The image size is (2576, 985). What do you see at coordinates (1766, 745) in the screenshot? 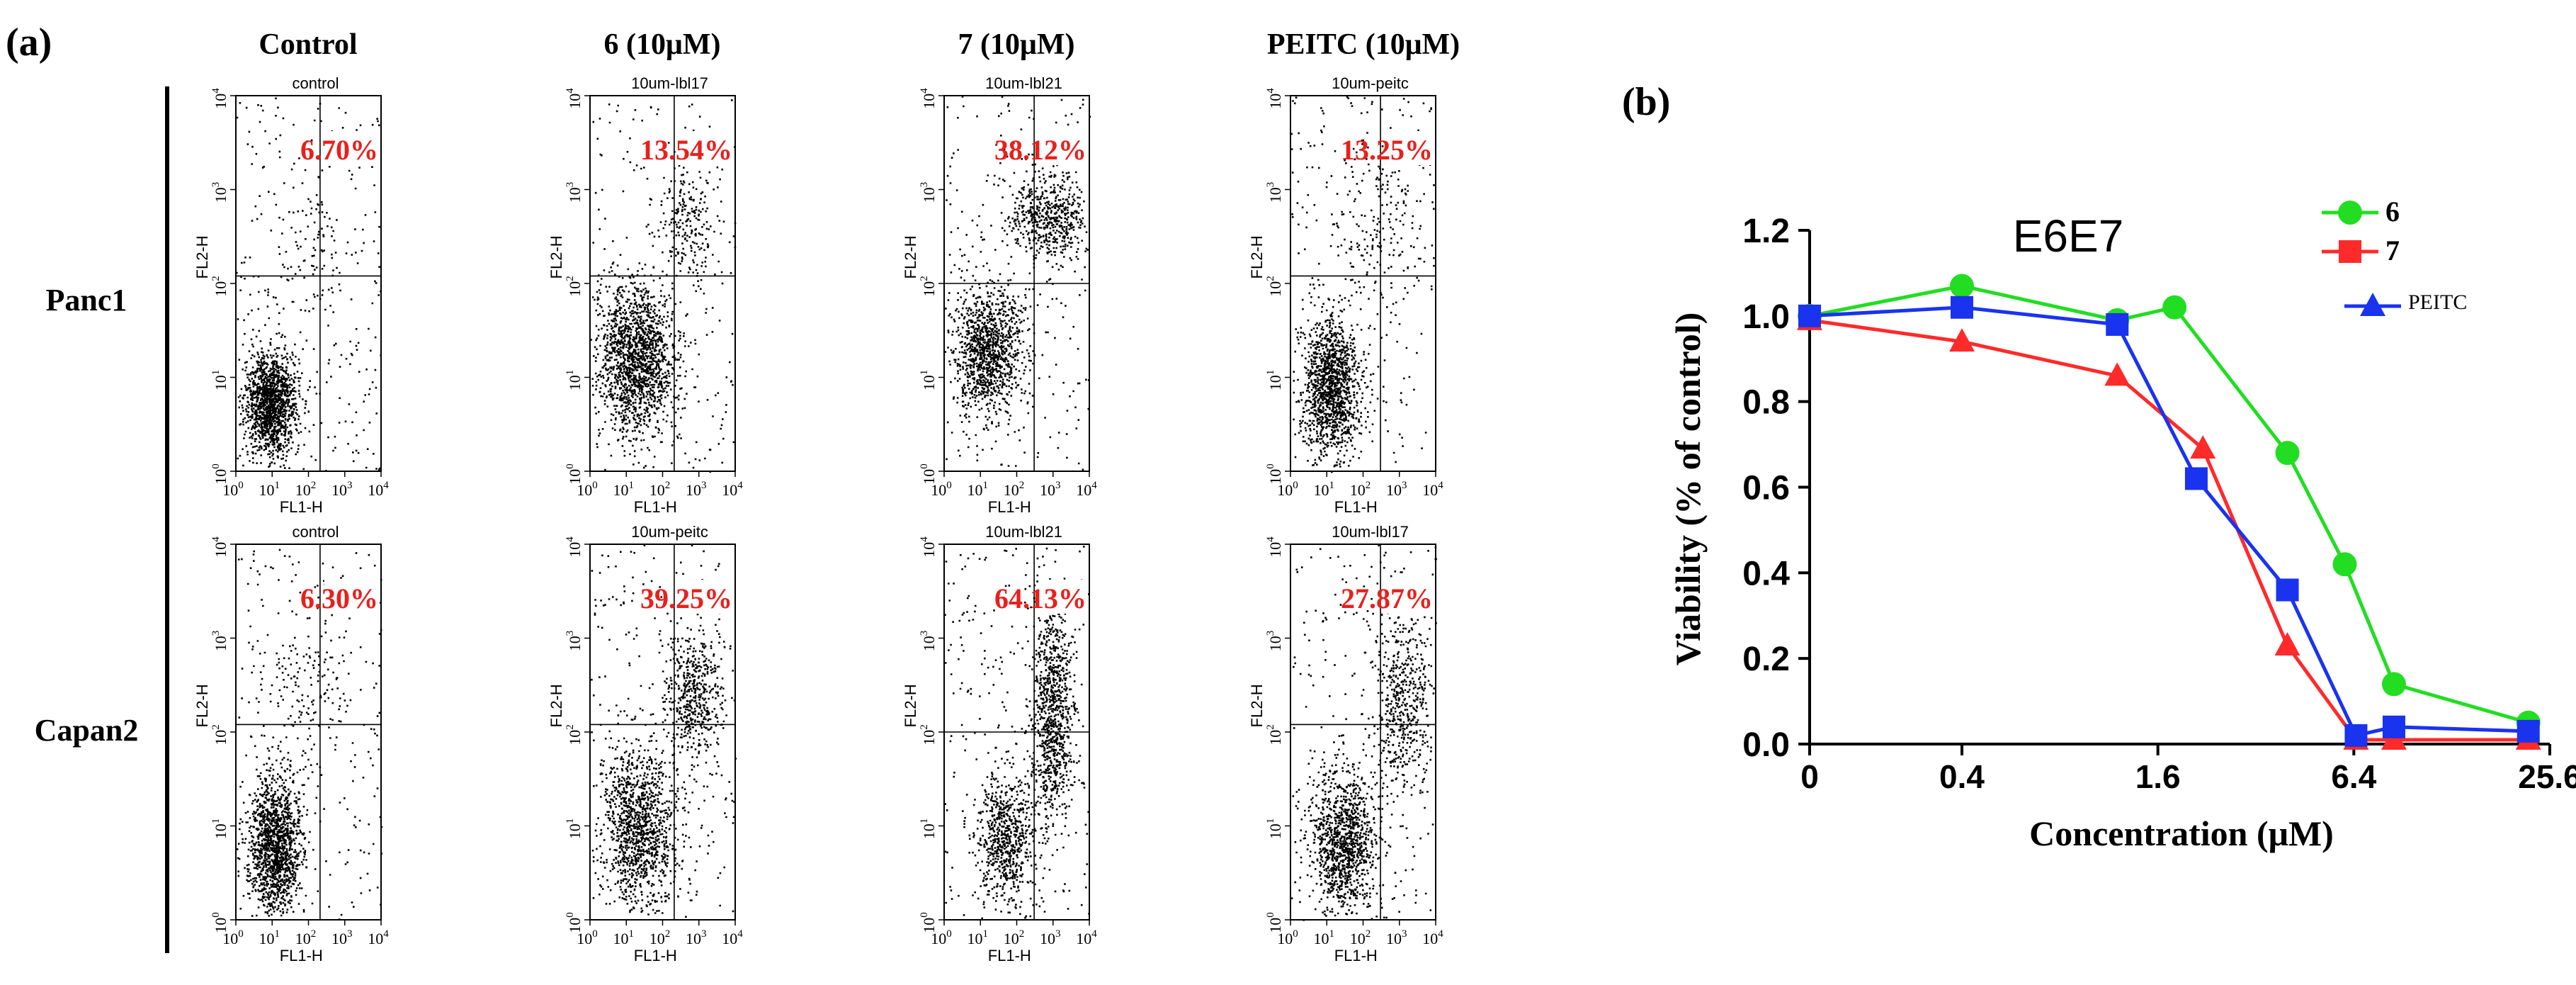
I see `y-tick-label: 0.0` at bounding box center [1766, 745].